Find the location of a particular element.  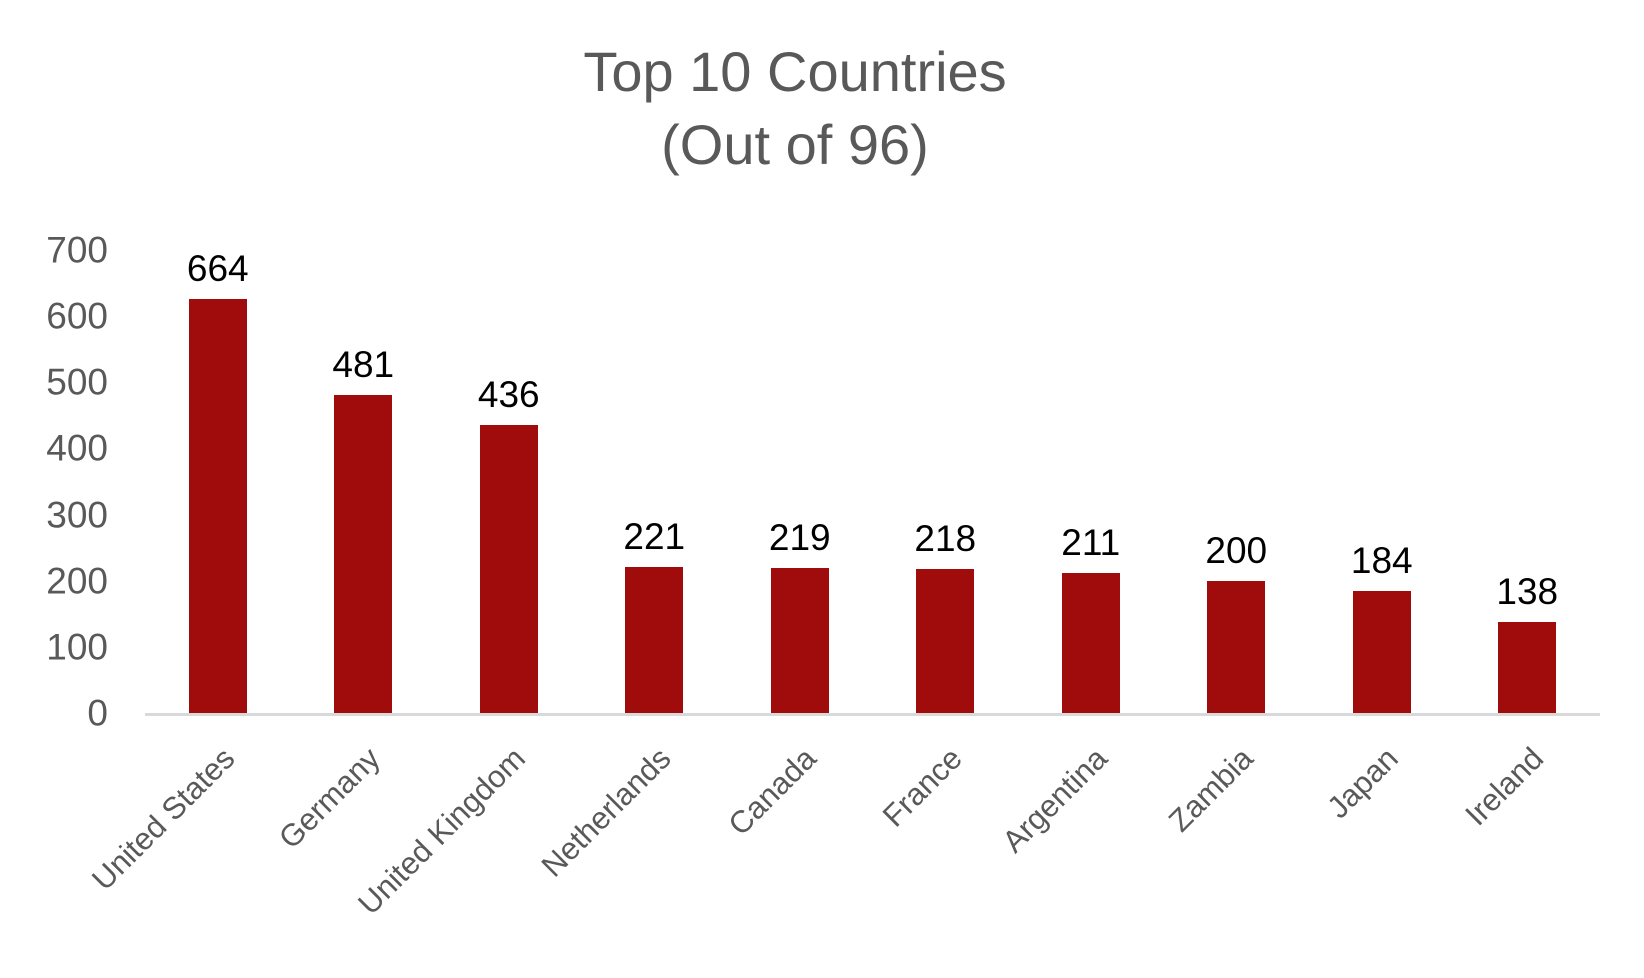

bar-ireland is located at coordinates (1527, 667).